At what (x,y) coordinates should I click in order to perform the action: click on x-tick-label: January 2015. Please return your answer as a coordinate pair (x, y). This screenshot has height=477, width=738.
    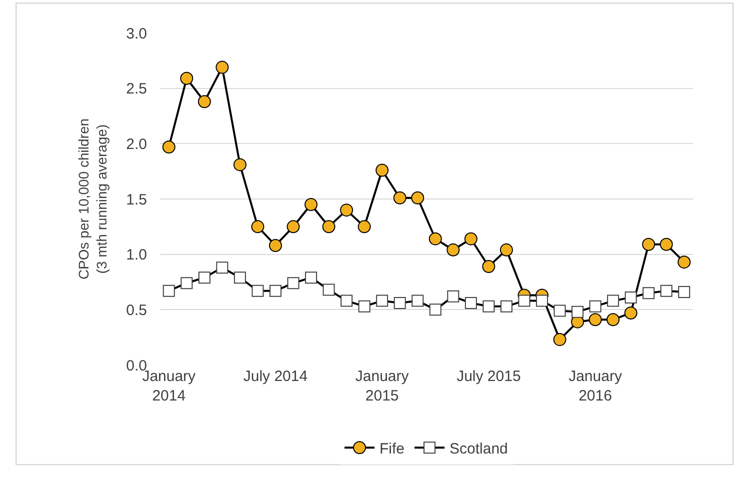
    Looking at the image, I should click on (382, 386).